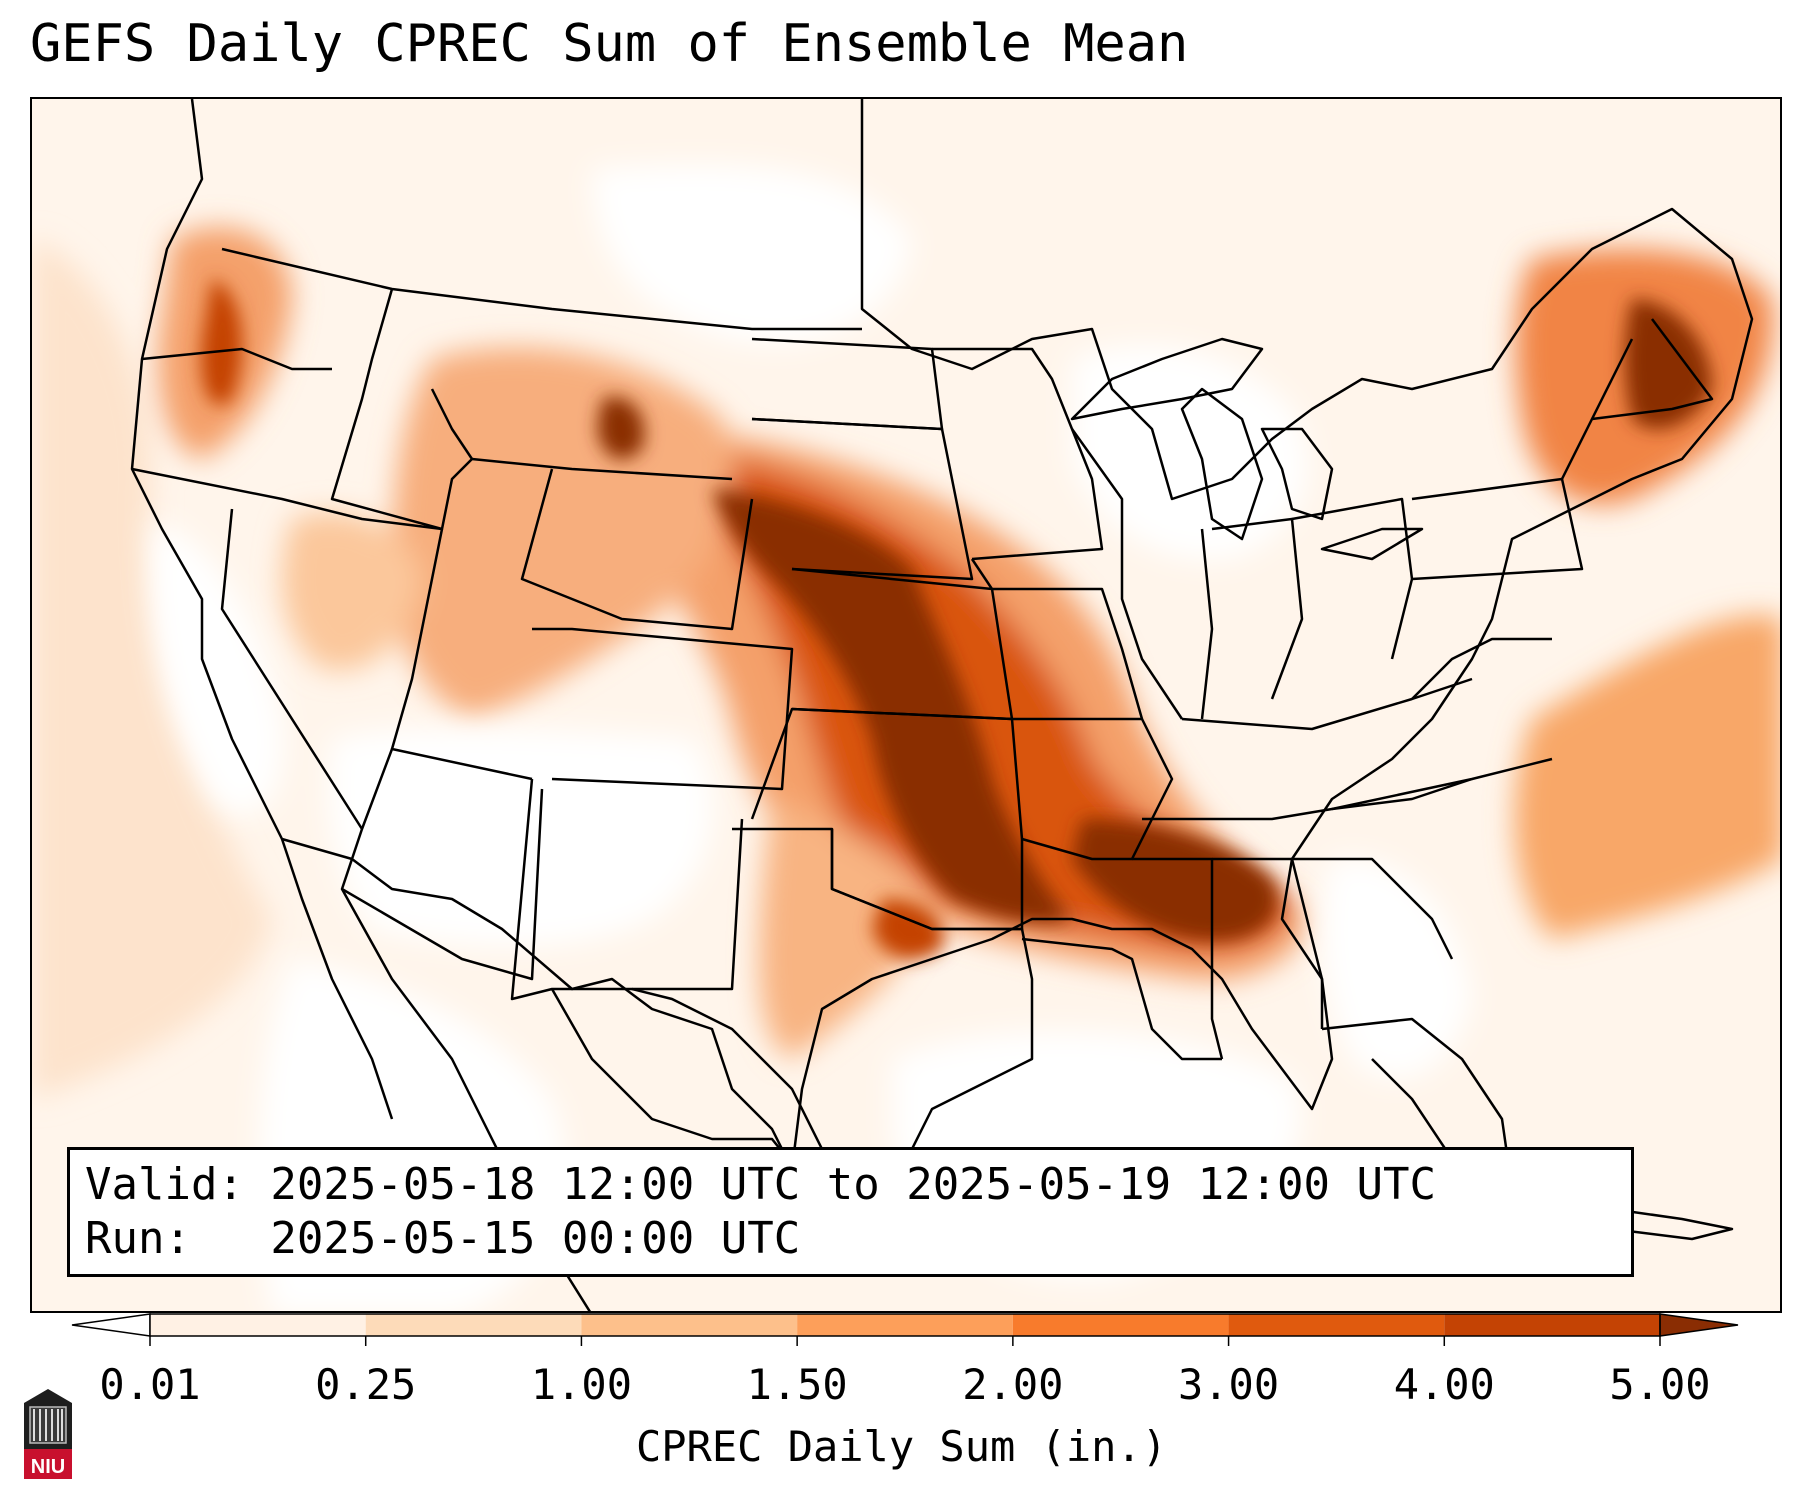 The image size is (1803, 1500). What do you see at coordinates (1228, 1384) in the screenshot?
I see `colorbar-tick-label: 3.00` at bounding box center [1228, 1384].